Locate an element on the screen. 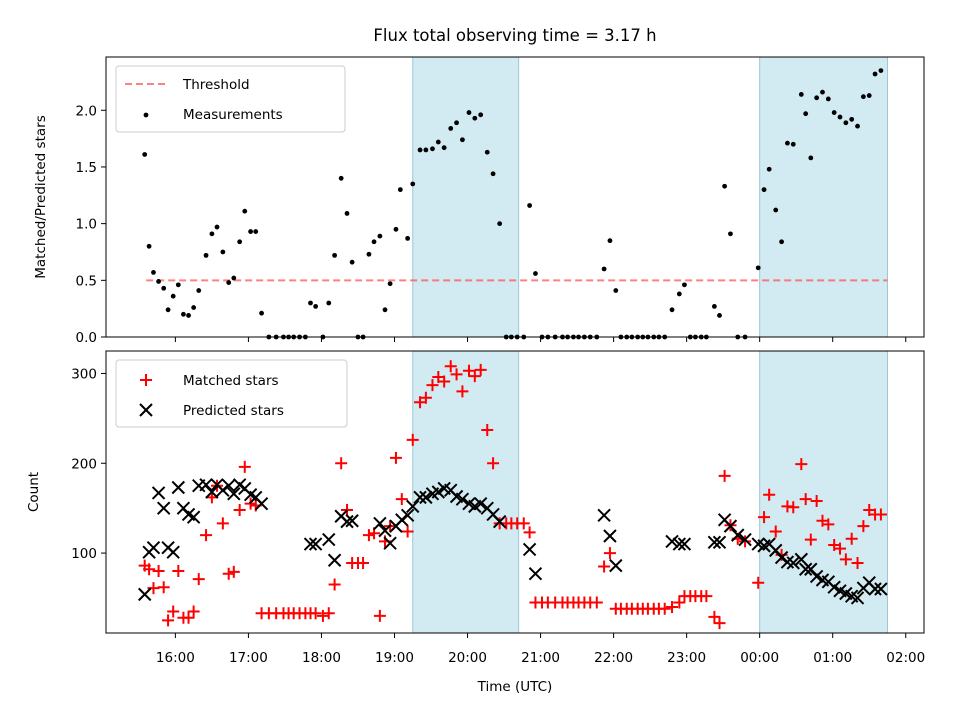 This screenshot has width=960, height=720. top-y-axis: 0.0 0.5 1.0 1.5 2.0 is located at coordinates (91, 224).